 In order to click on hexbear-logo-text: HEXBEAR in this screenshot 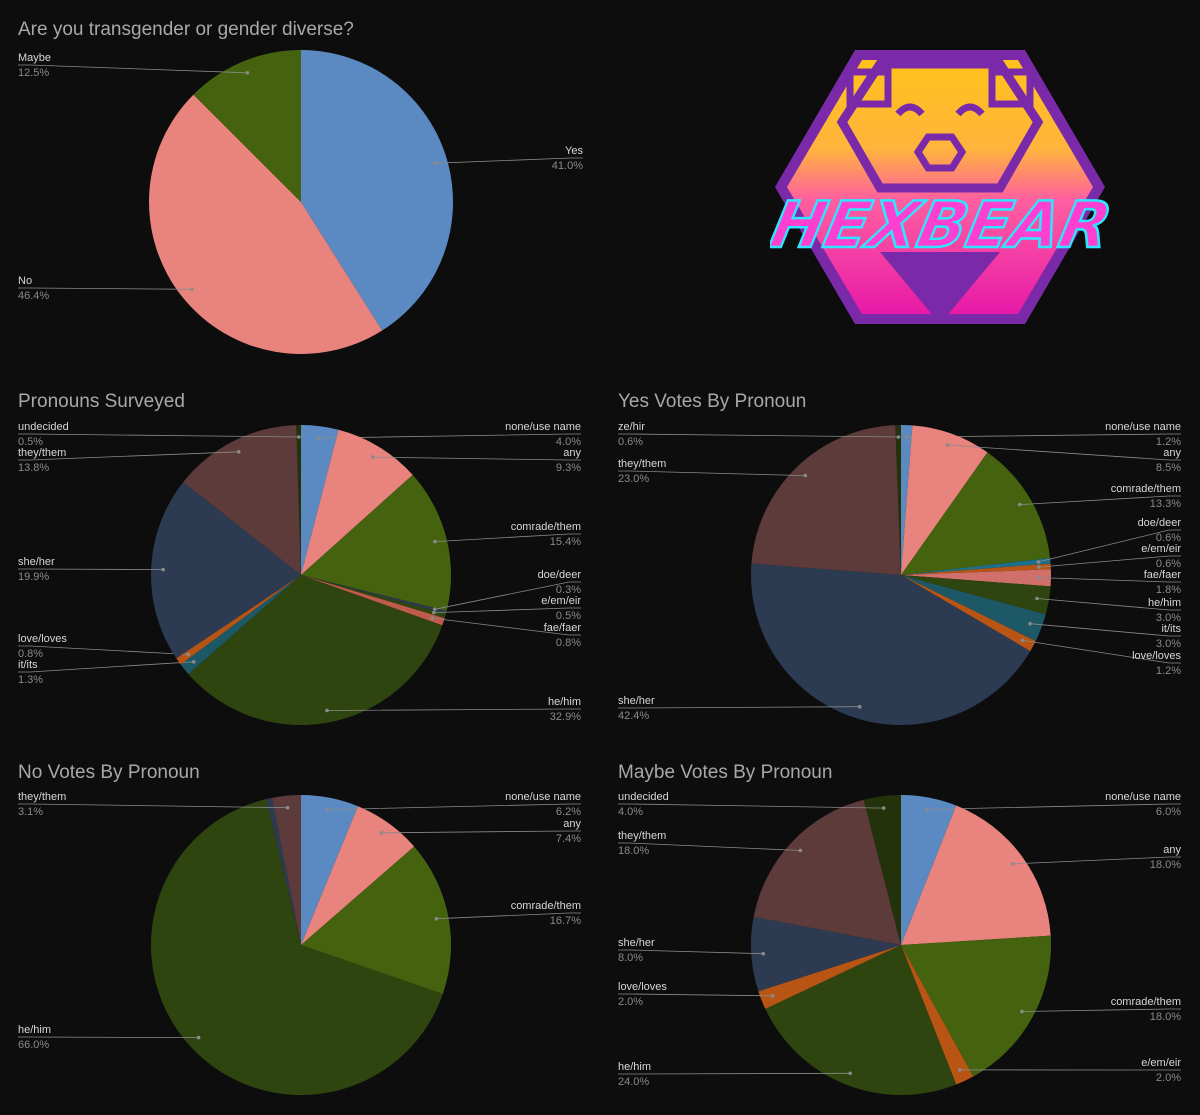, I will do `click(940, 226)`.